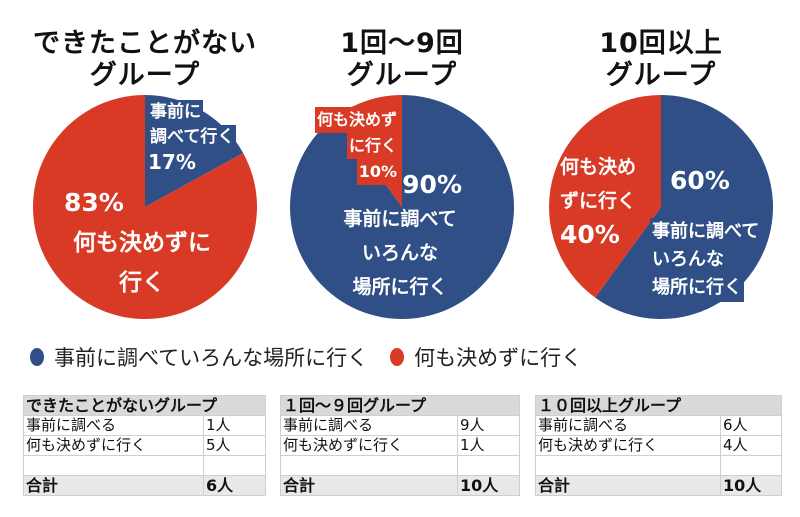  I want to click on chart-title-line: 1回〜9回, so click(402, 43).